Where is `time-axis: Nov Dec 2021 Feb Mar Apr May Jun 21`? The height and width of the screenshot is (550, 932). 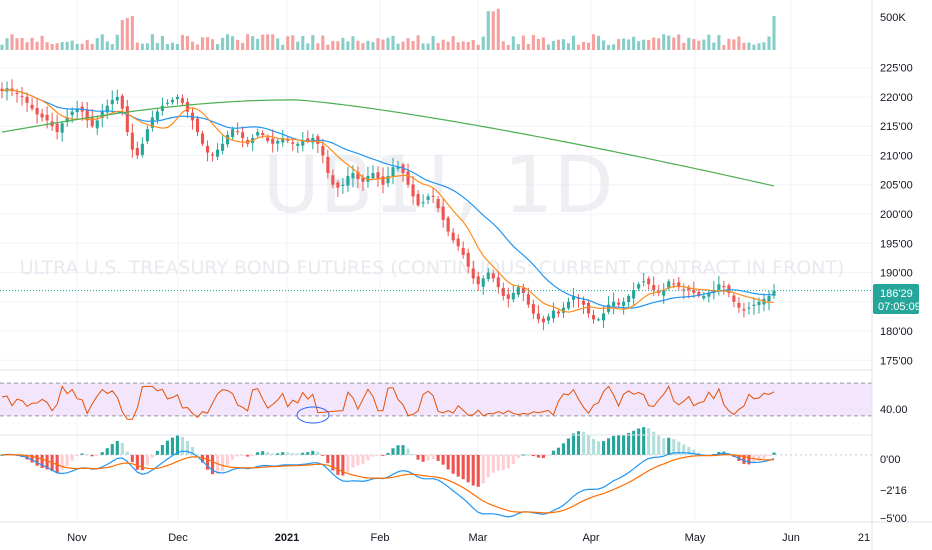 time-axis: Nov Dec 2021 Feb Mar Apr May Jun 21 is located at coordinates (468, 538).